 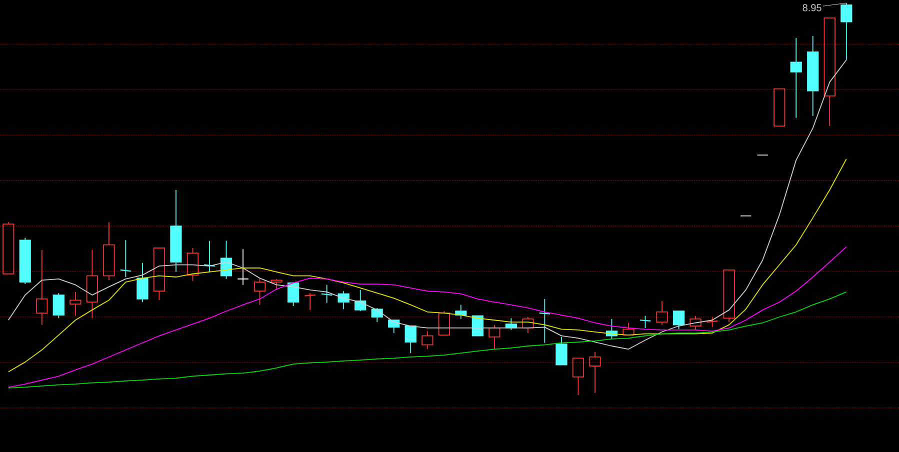 What do you see at coordinates (812, 8) in the screenshot?
I see `annotation: 8.95` at bounding box center [812, 8].